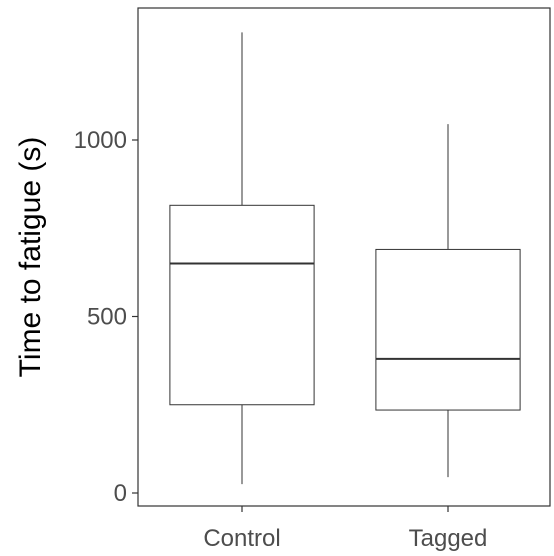 The image size is (554, 556). I want to click on y-tick-label: 500, so click(107, 317).